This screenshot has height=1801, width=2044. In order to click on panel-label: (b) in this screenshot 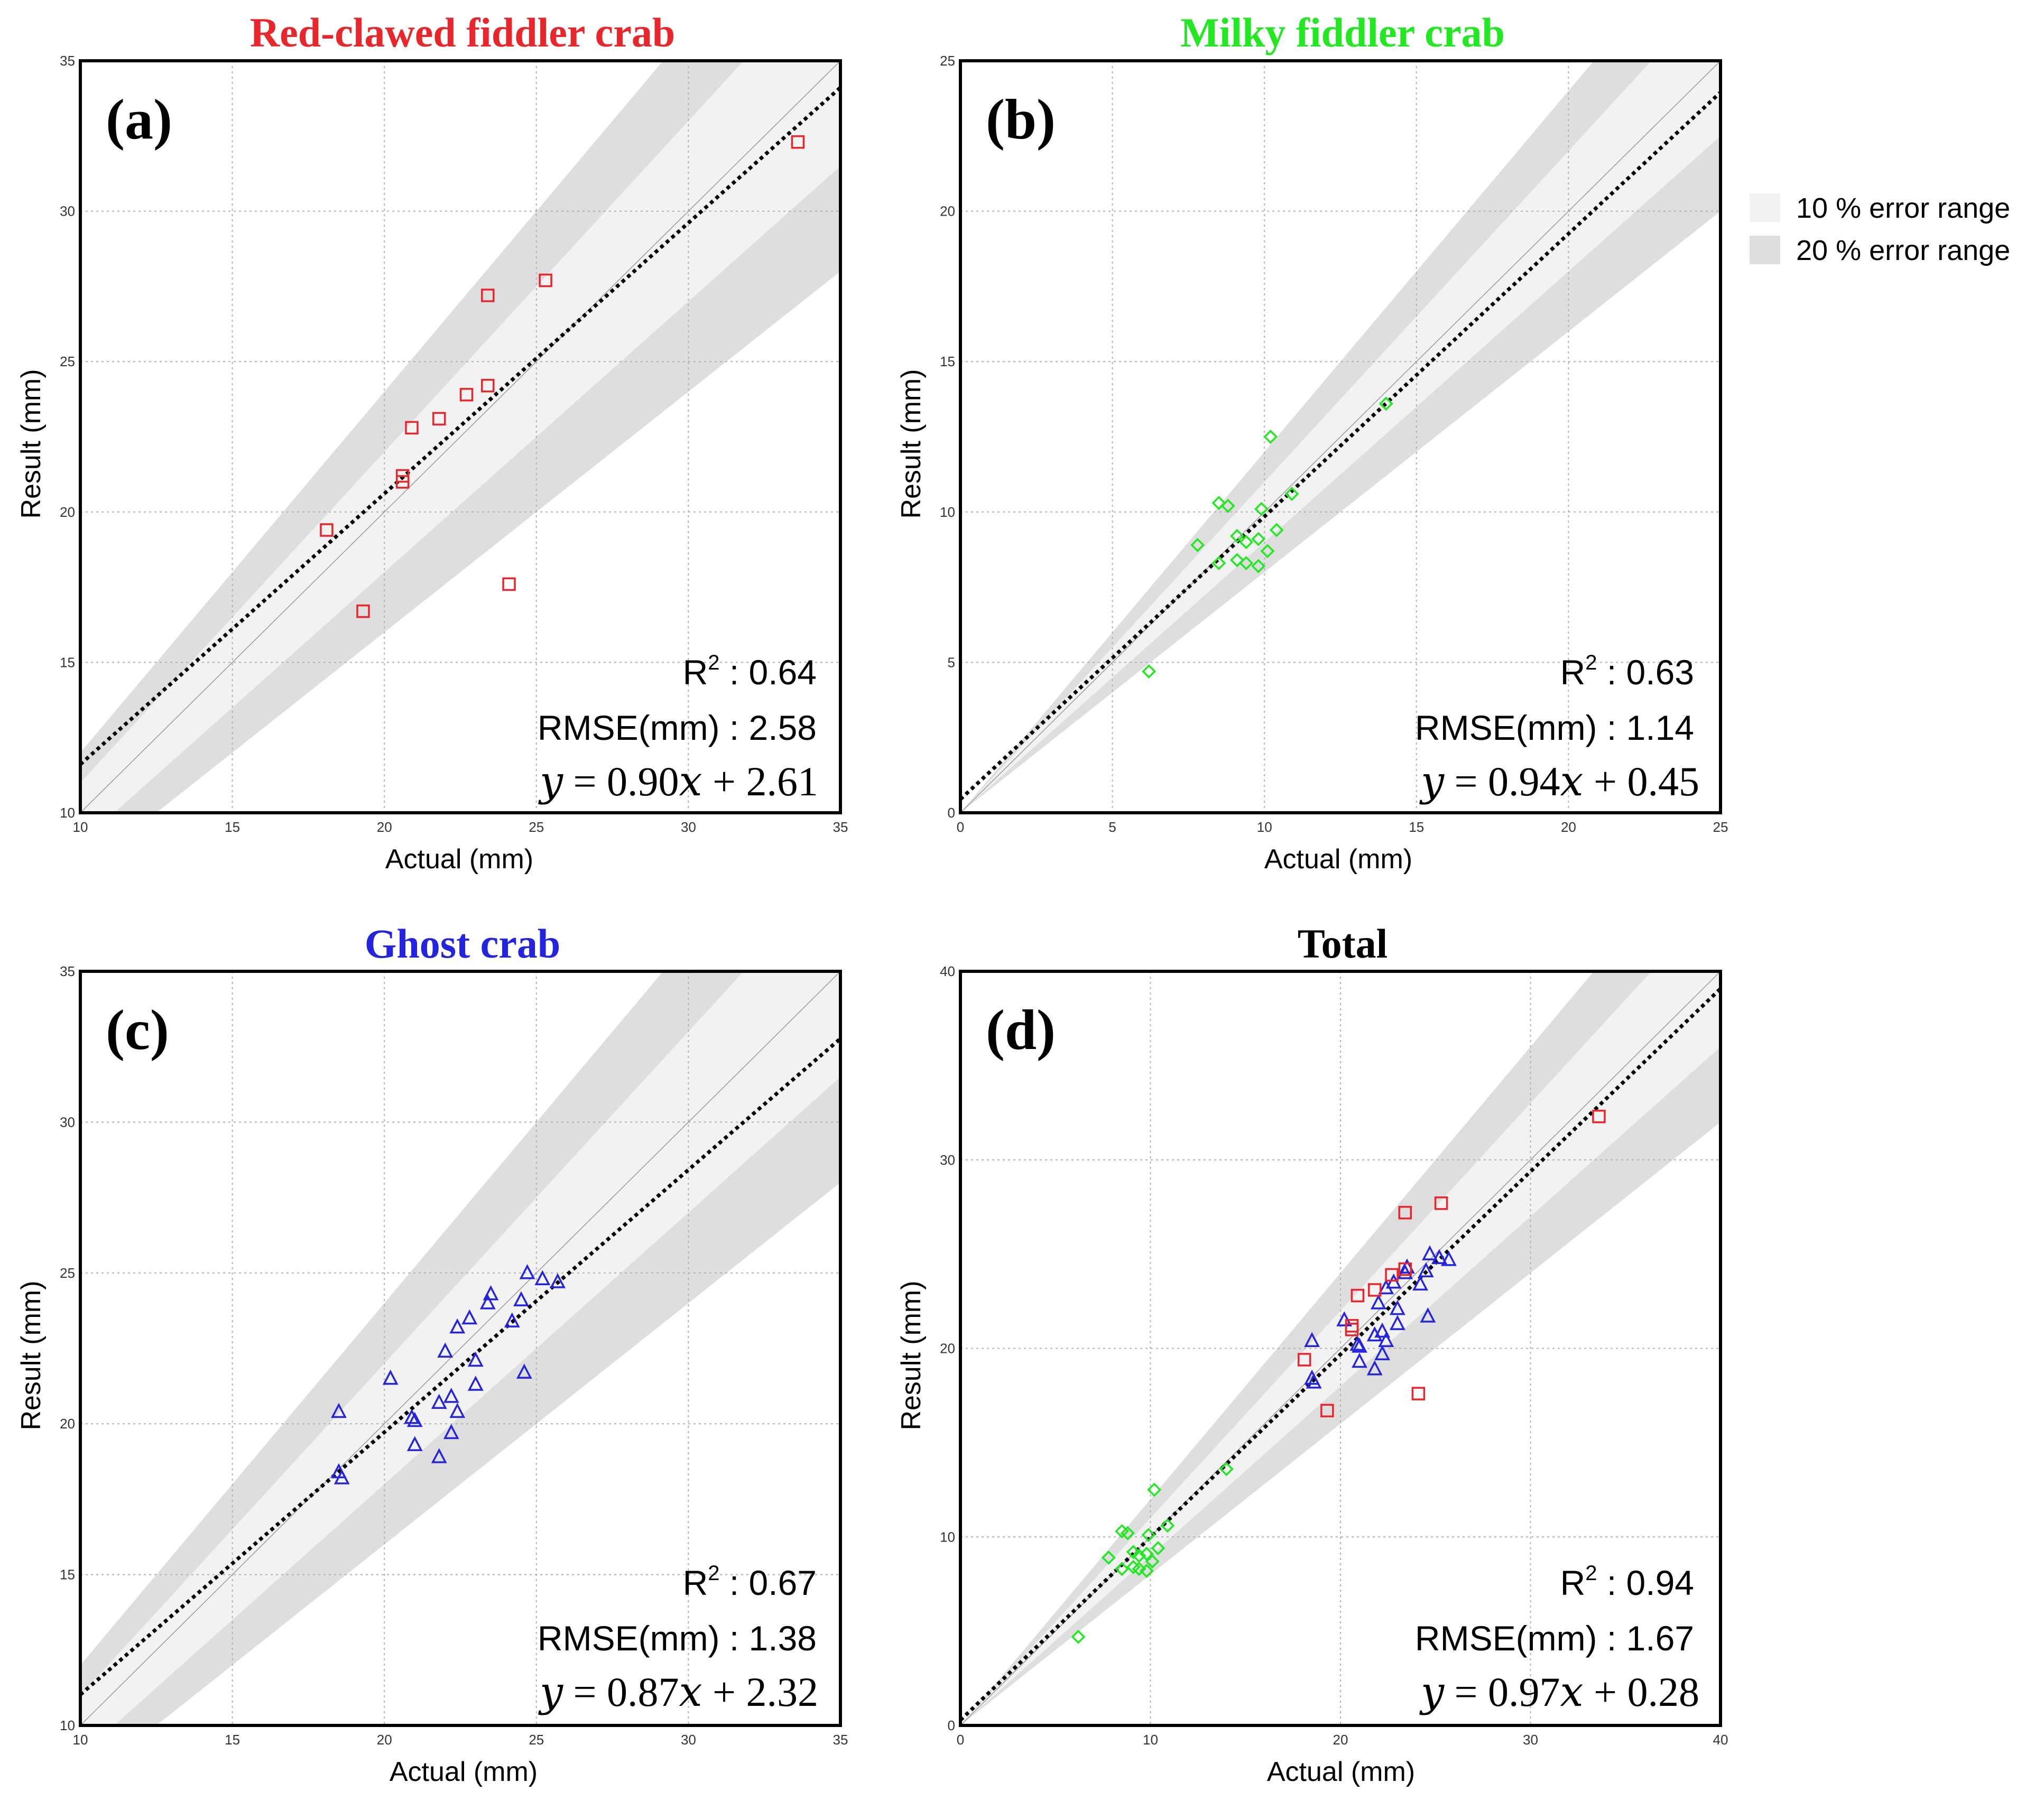, I will do `click(1021, 120)`.